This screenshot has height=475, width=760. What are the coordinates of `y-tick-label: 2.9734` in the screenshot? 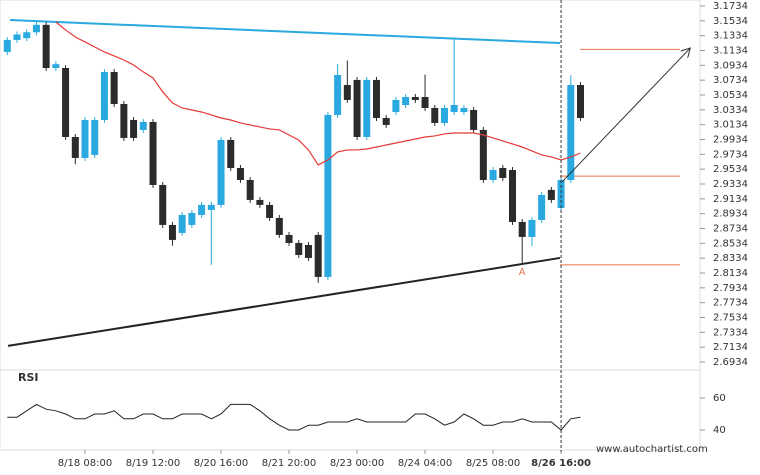 It's located at (730, 154).